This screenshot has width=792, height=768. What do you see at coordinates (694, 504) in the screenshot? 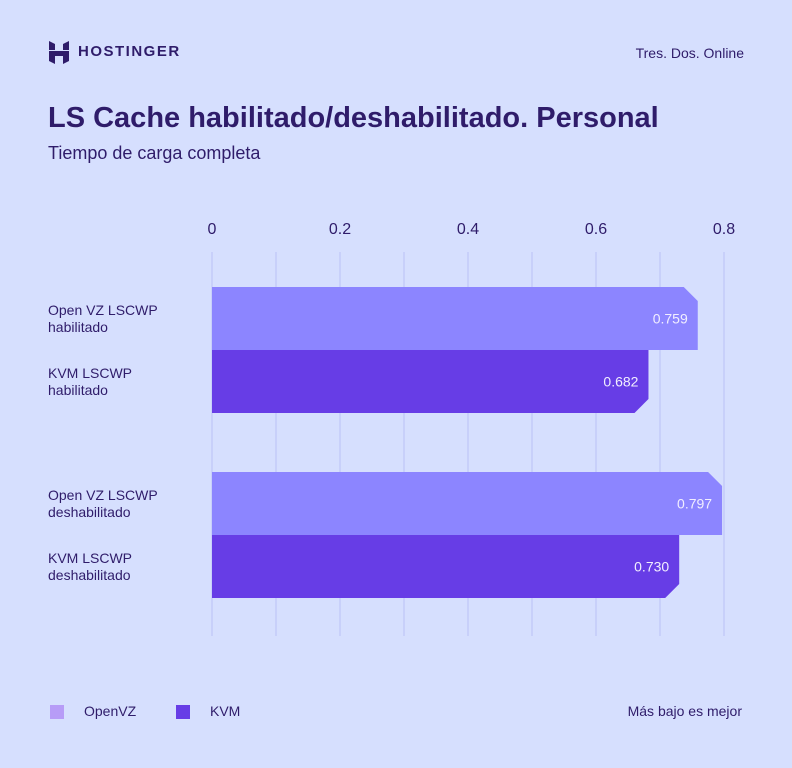
I see `bar-value-label: 0.797` at bounding box center [694, 504].